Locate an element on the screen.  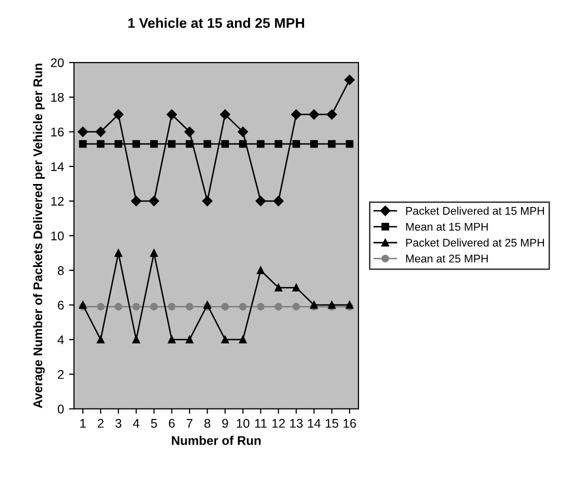
y-tick-label: 14 is located at coordinates (57, 166).